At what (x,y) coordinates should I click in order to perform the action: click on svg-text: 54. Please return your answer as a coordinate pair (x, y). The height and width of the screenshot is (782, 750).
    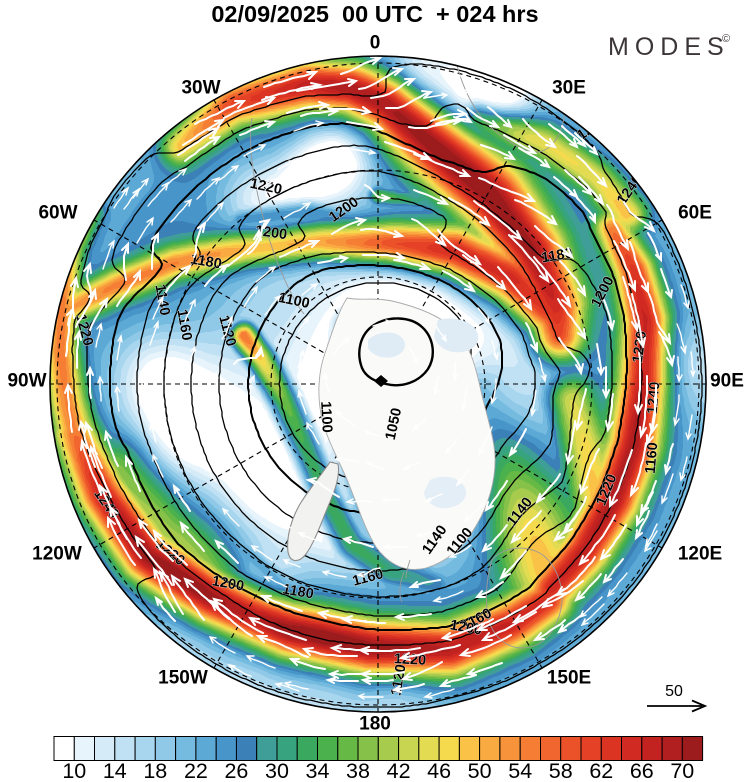
    Looking at the image, I should click on (520, 770).